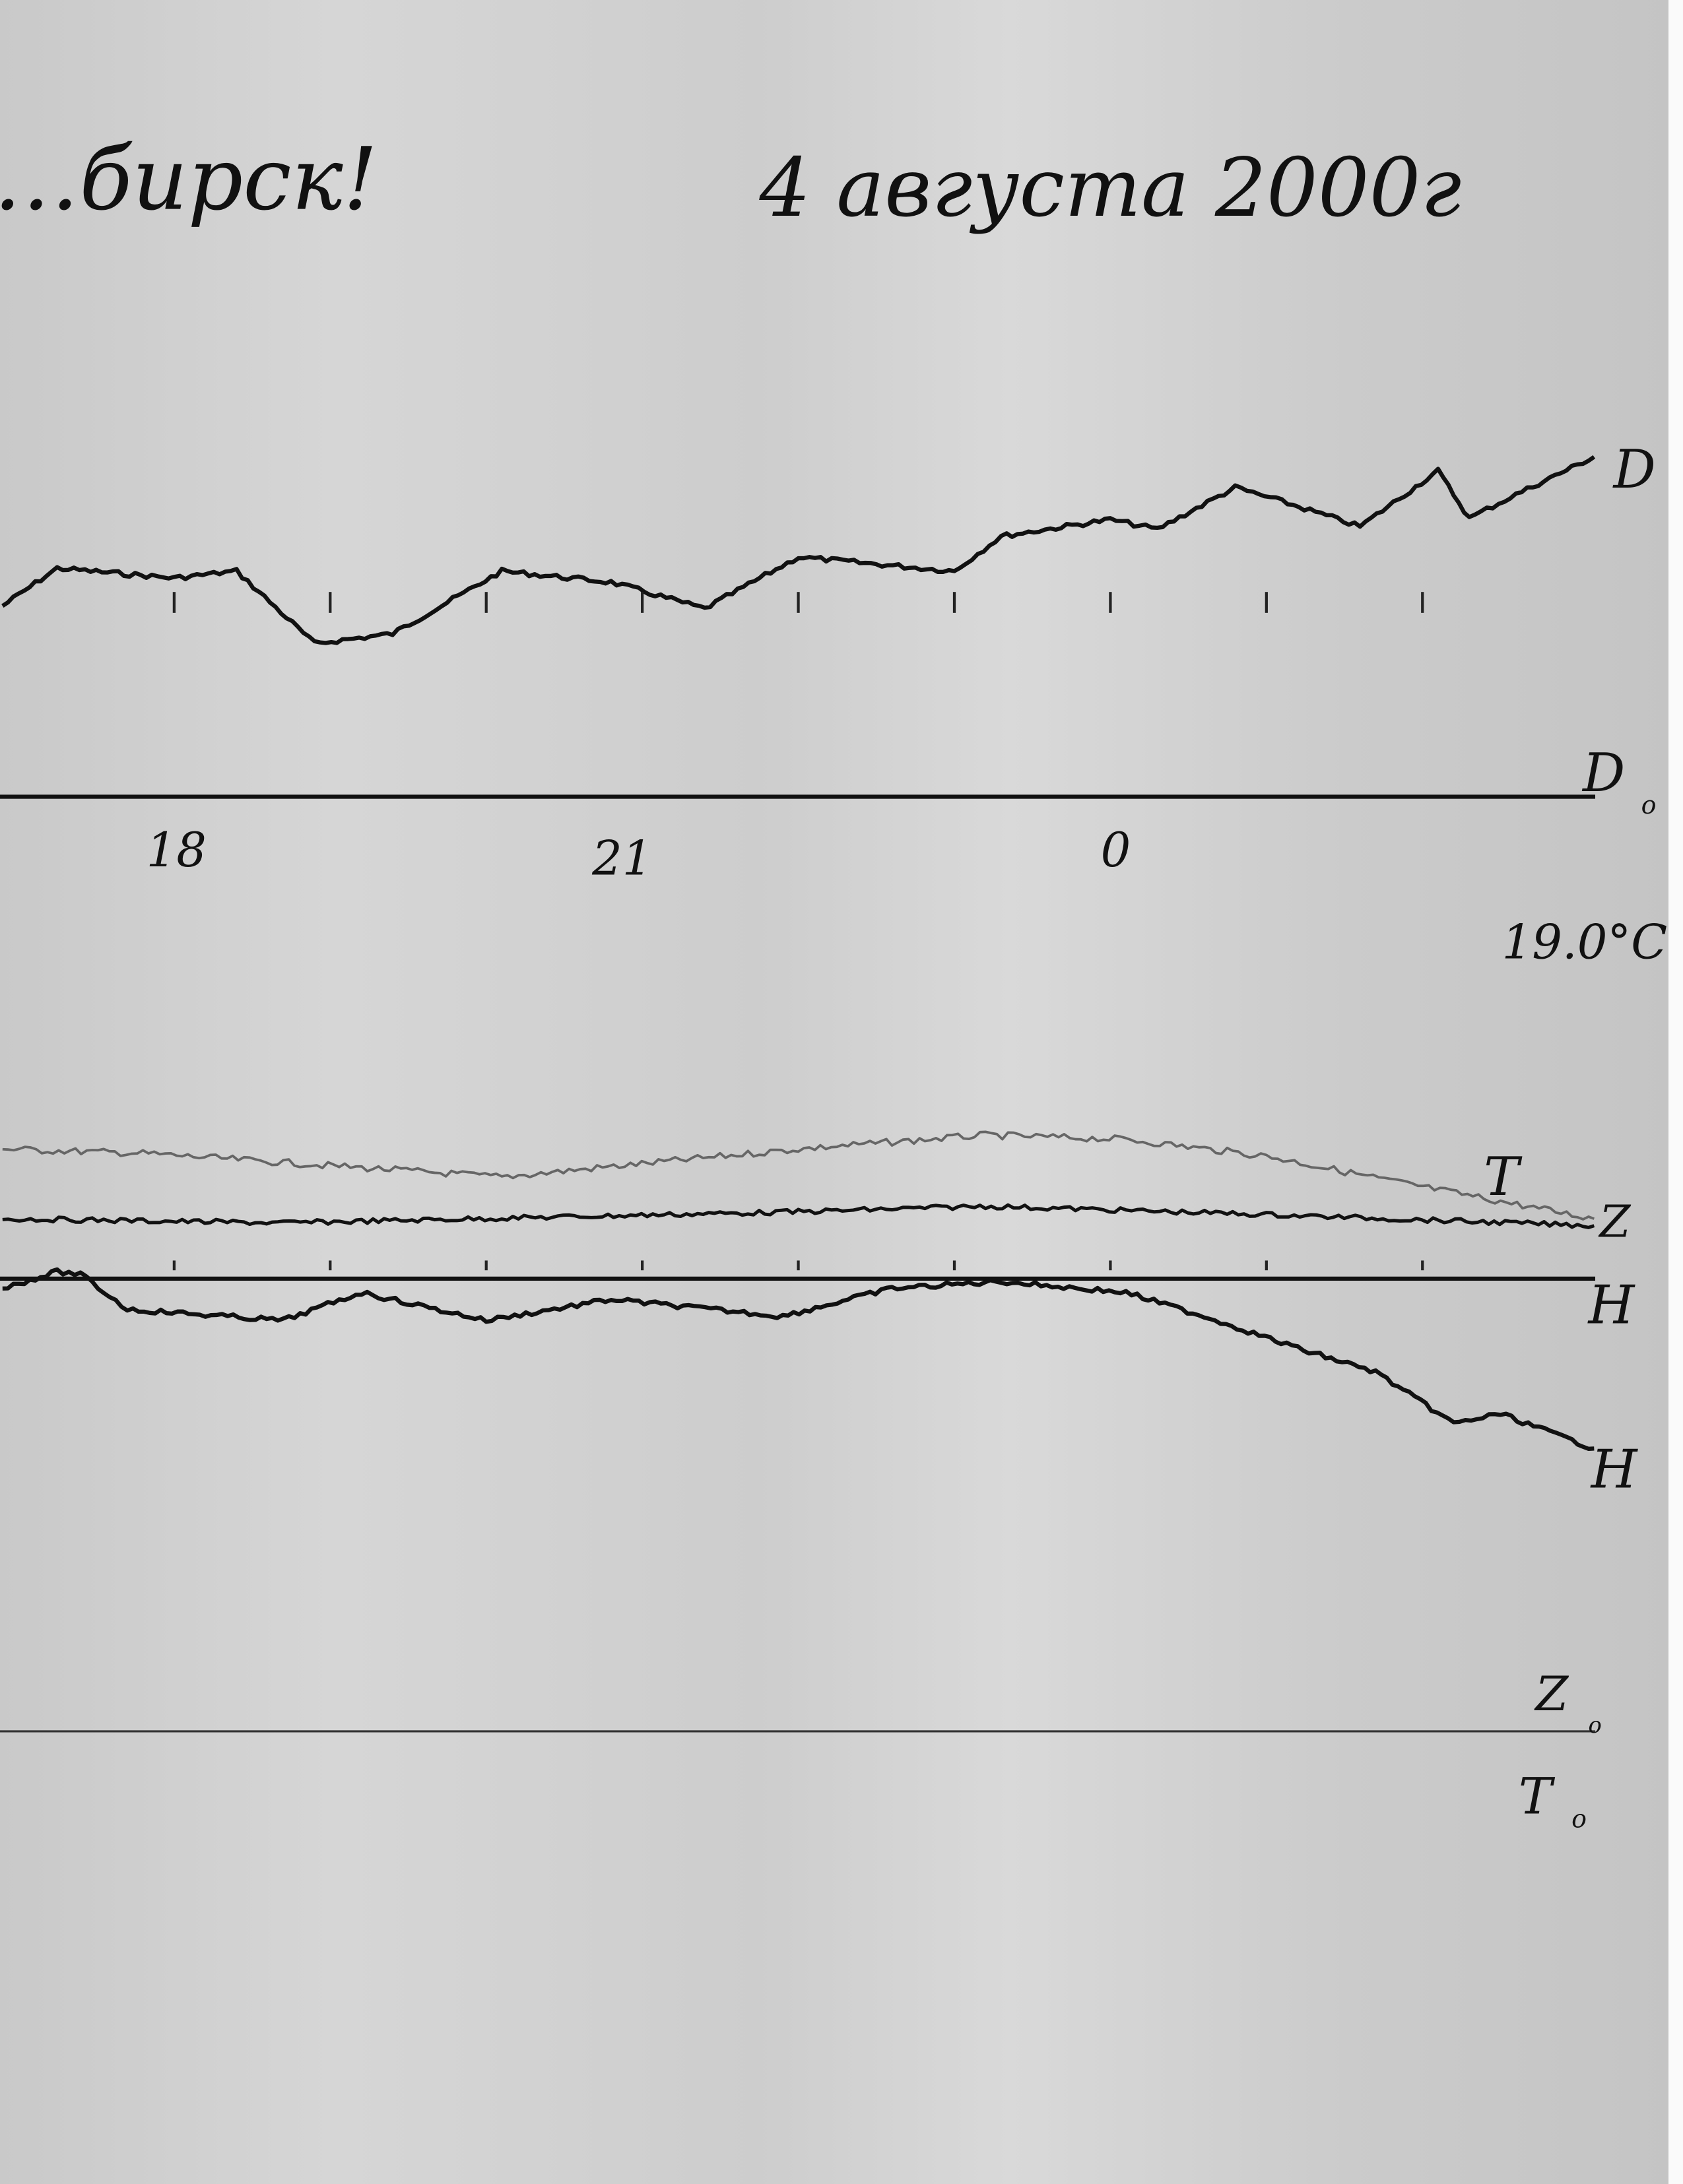 The width and height of the screenshot is (1683, 2184). Describe the element at coordinates (177, 850) in the screenshot. I see `x-tick-label: 18` at that location.